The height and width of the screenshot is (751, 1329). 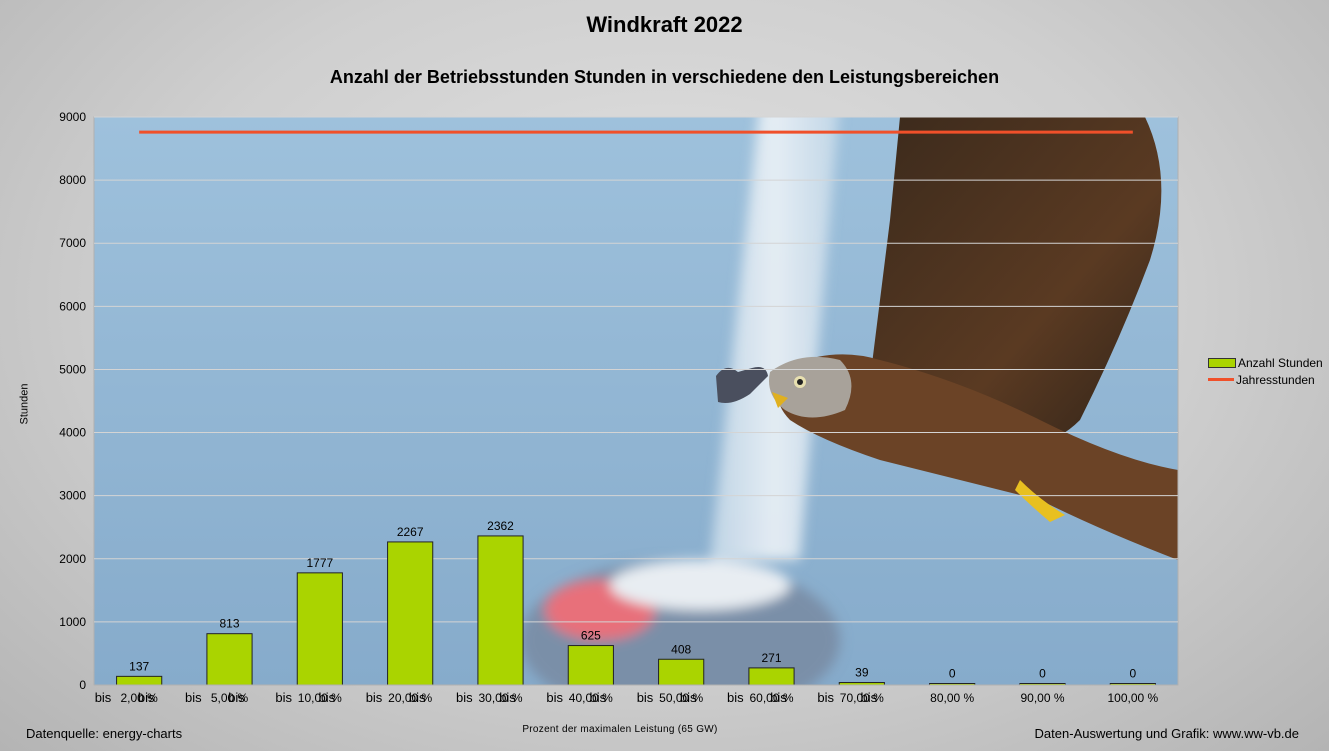 What do you see at coordinates (72, 433) in the screenshot?
I see `y-tick-label: 4000` at bounding box center [72, 433].